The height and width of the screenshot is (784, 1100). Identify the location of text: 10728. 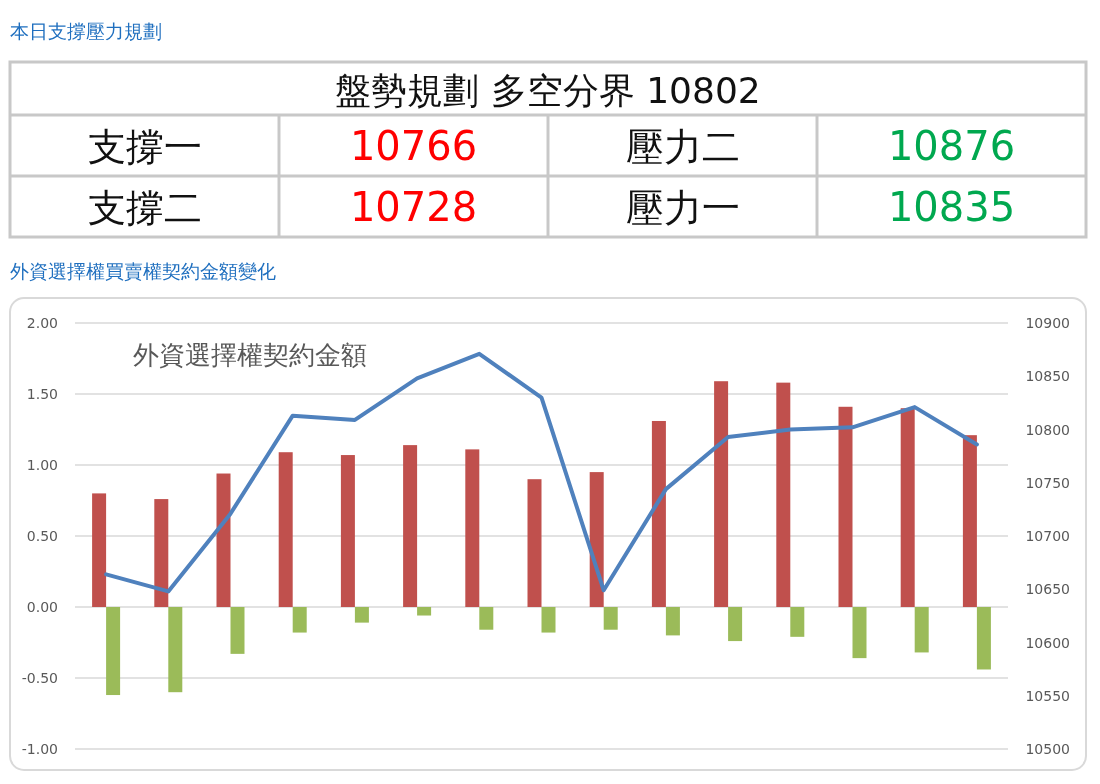
(413, 206).